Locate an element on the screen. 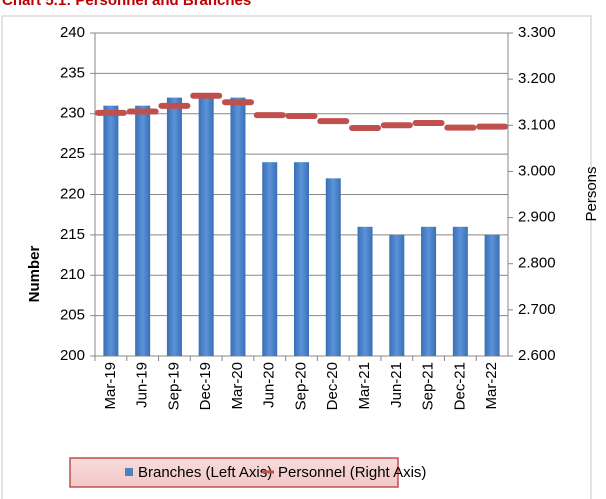 The height and width of the screenshot is (499, 606). x-tick-label: Dec-20 is located at coordinates (332, 386).